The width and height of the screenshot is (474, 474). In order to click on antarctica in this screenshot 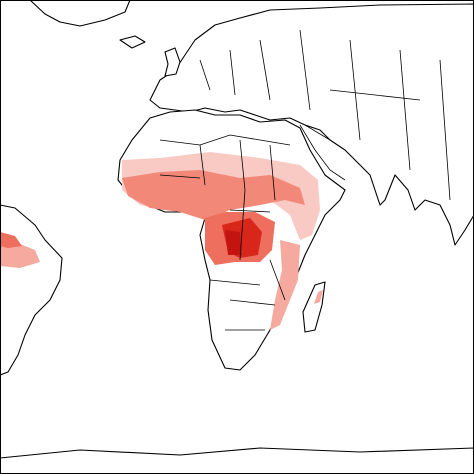, I will do `click(237, 460)`.